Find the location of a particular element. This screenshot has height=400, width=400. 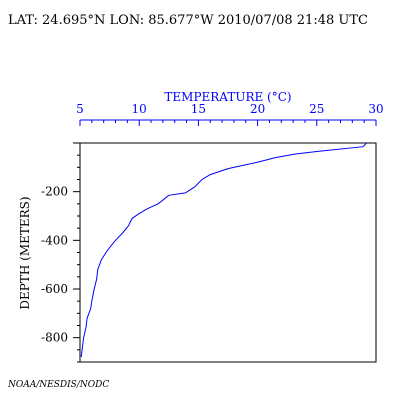

temperature-tick-label: 20 is located at coordinates (257, 109).